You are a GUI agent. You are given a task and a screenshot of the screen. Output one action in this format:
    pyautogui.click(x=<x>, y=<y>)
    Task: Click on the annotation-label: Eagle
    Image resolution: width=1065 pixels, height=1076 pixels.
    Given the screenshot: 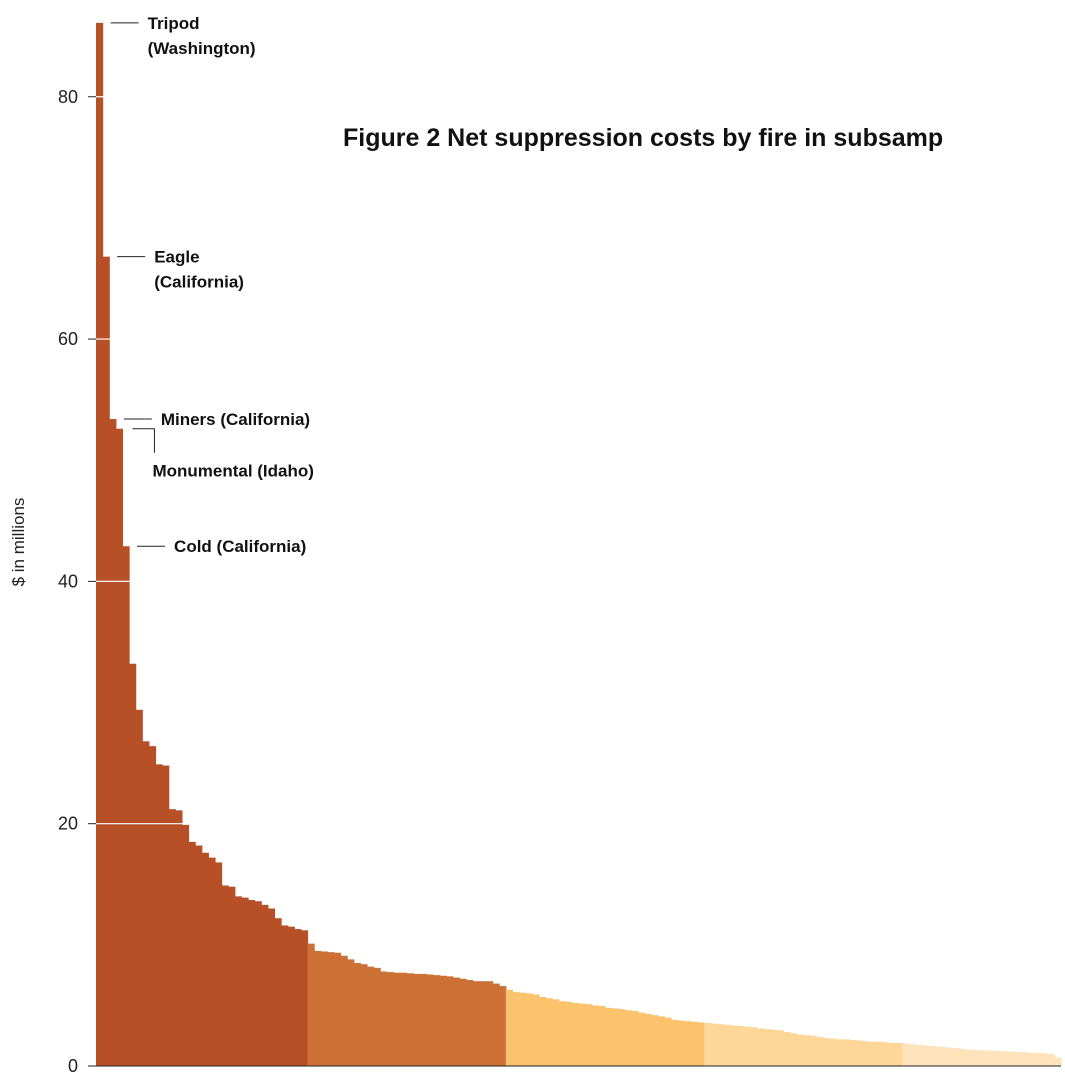 What is the action you would take?
    pyautogui.click(x=176, y=257)
    